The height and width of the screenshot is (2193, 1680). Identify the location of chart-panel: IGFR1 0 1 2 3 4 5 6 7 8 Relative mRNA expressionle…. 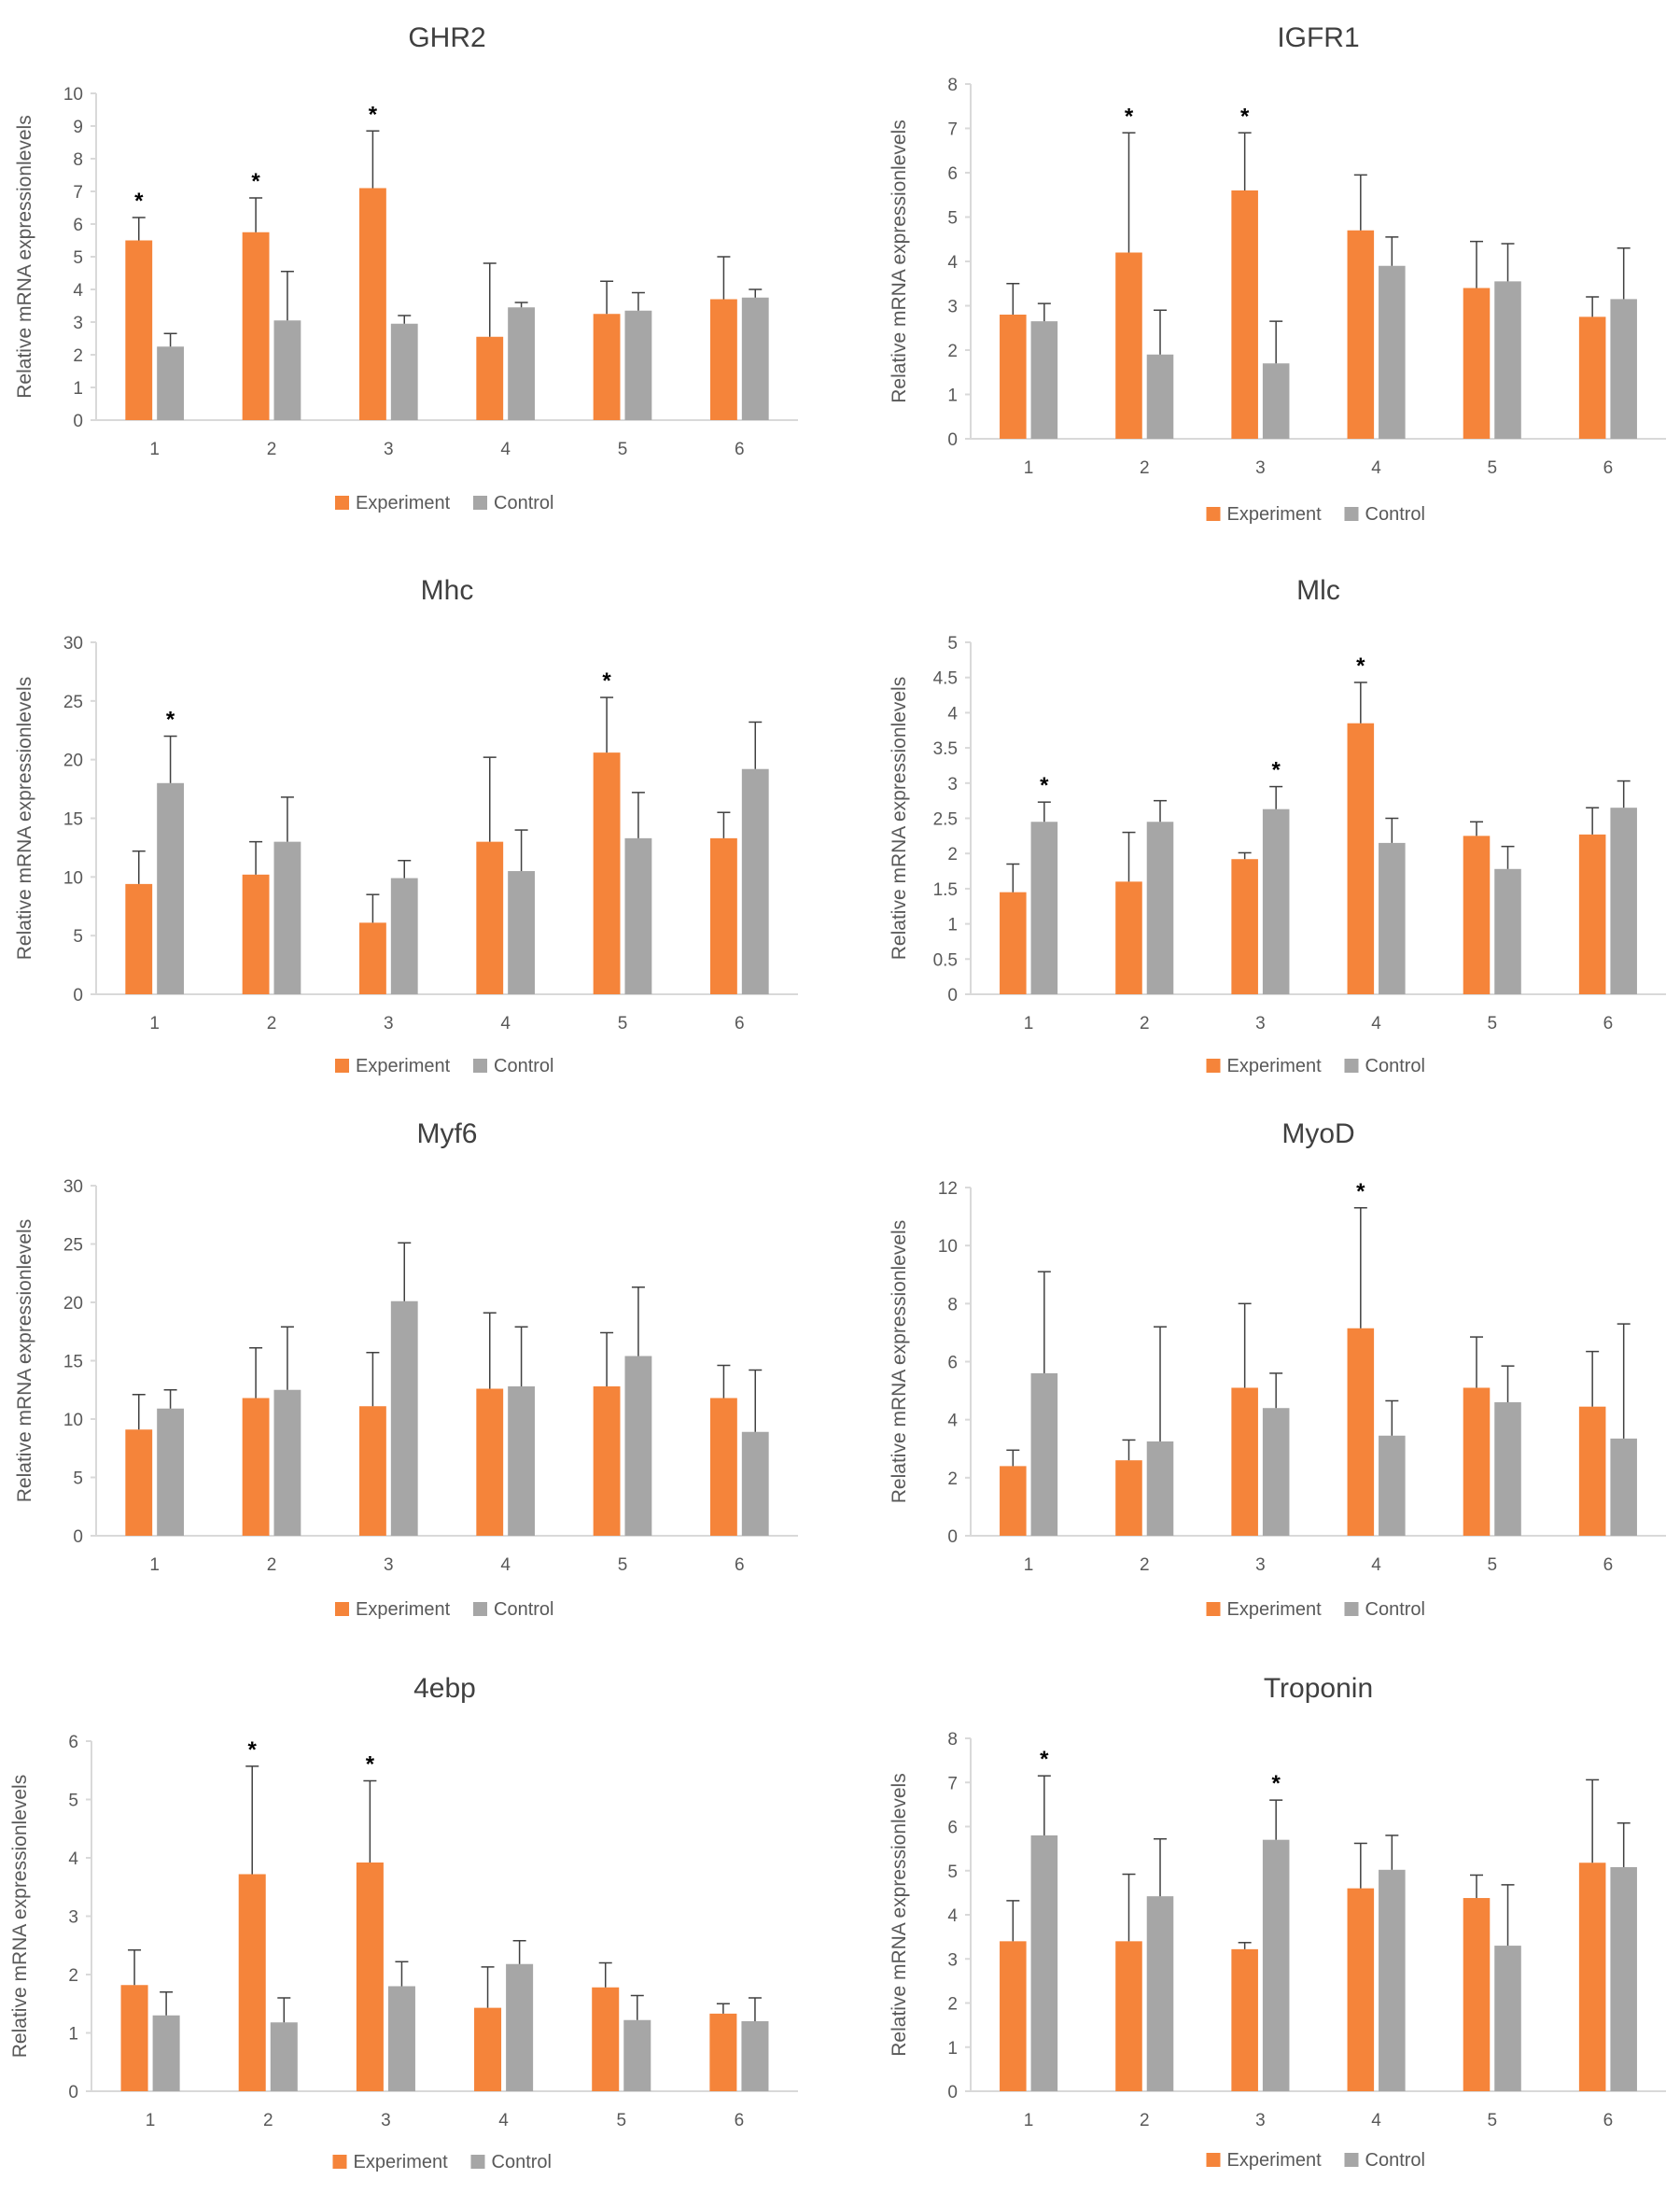
(1277, 273).